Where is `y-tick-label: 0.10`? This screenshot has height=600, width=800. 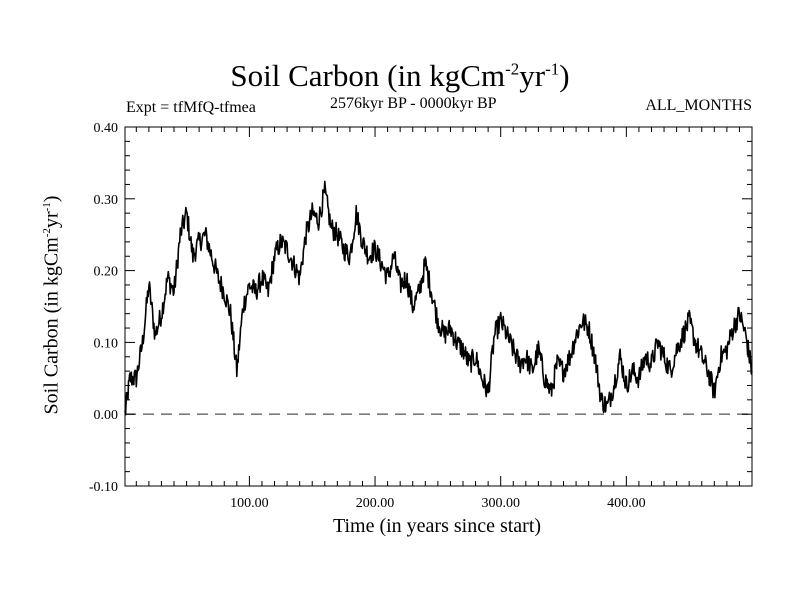 y-tick-label: 0.10 is located at coordinates (106, 343).